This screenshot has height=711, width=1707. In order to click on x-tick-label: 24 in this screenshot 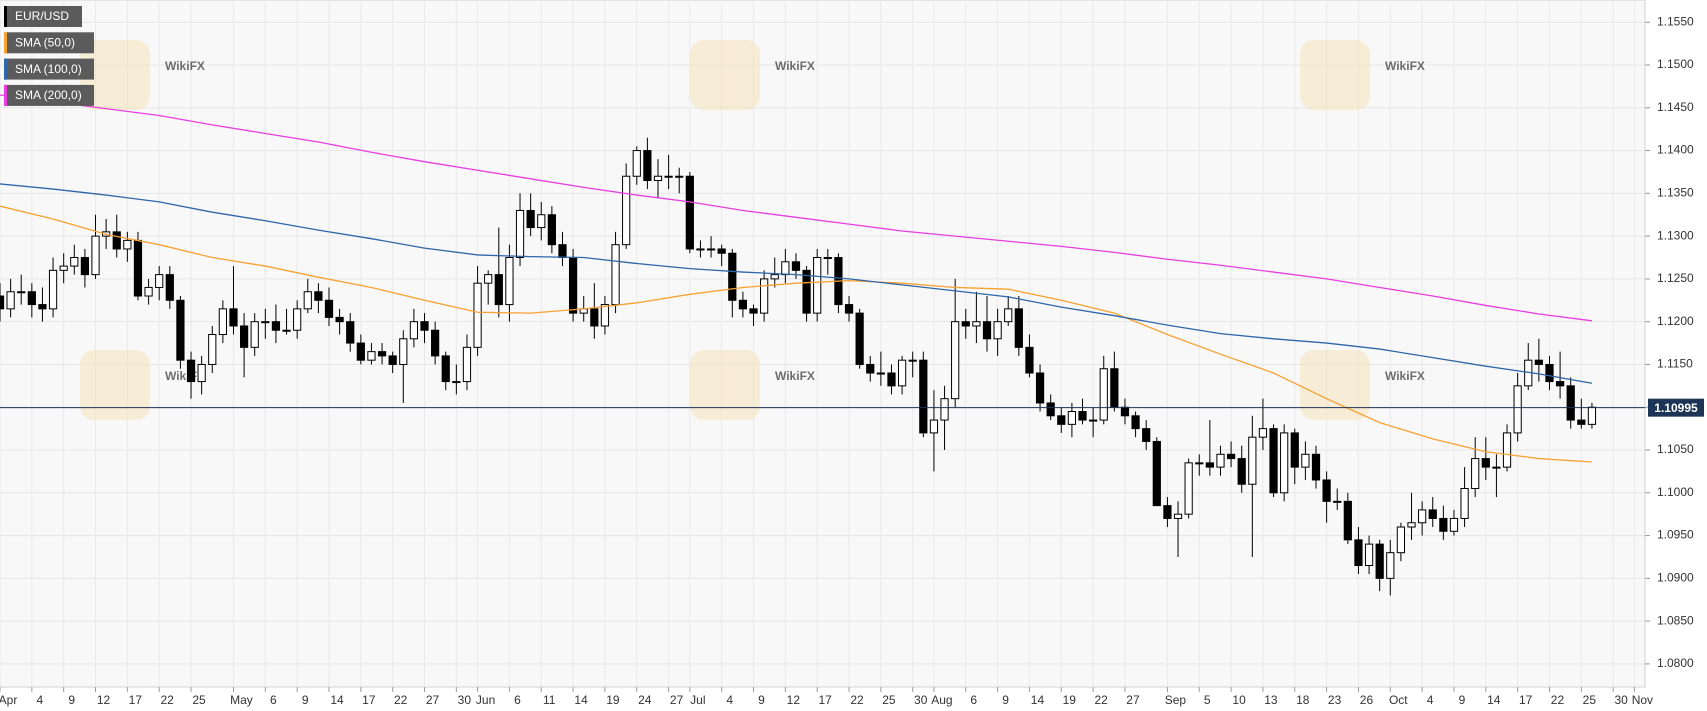, I will do `click(645, 700)`.